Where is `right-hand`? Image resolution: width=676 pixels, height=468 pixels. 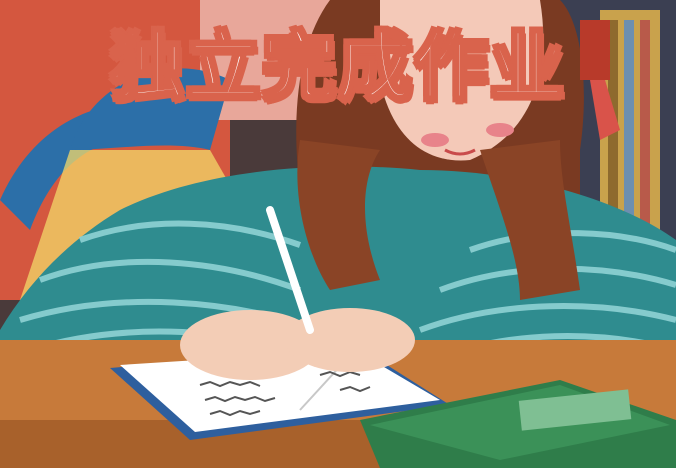
right-hand is located at coordinates (350, 340).